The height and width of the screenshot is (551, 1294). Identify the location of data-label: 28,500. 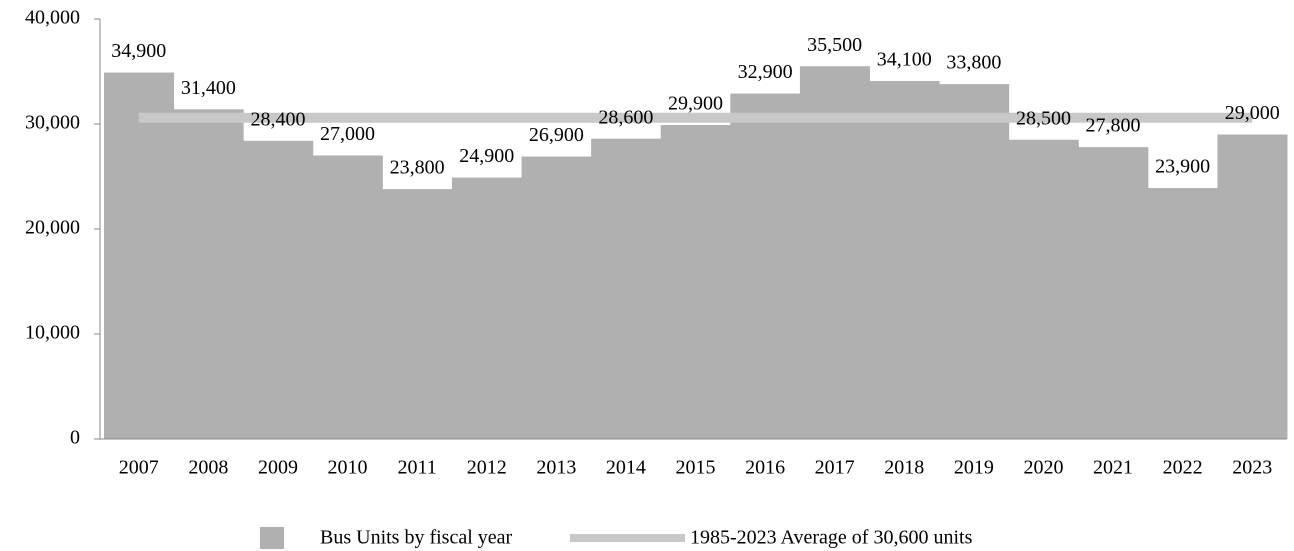
(1043, 118).